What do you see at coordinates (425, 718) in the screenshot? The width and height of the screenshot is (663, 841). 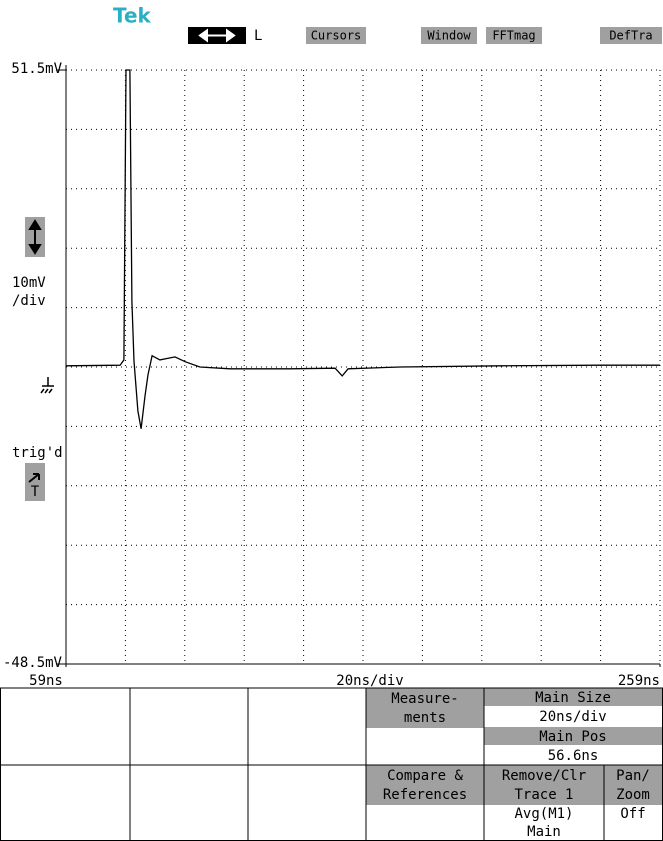 I see `menu-text: ments` at bounding box center [425, 718].